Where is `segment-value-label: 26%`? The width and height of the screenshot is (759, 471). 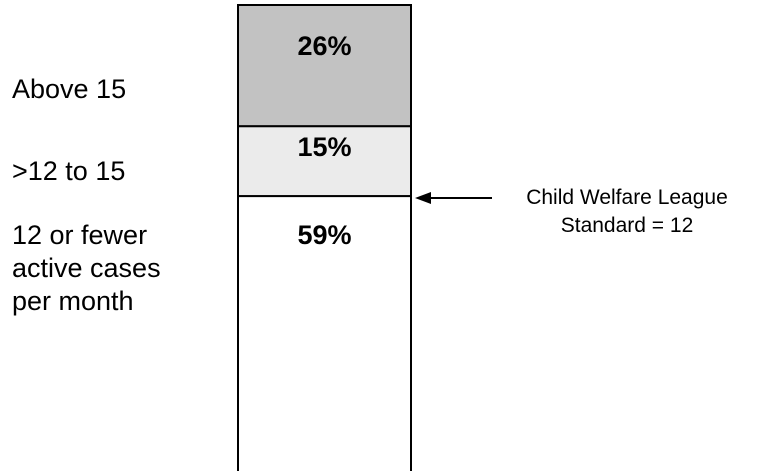 segment-value-label: 26% is located at coordinates (324, 46).